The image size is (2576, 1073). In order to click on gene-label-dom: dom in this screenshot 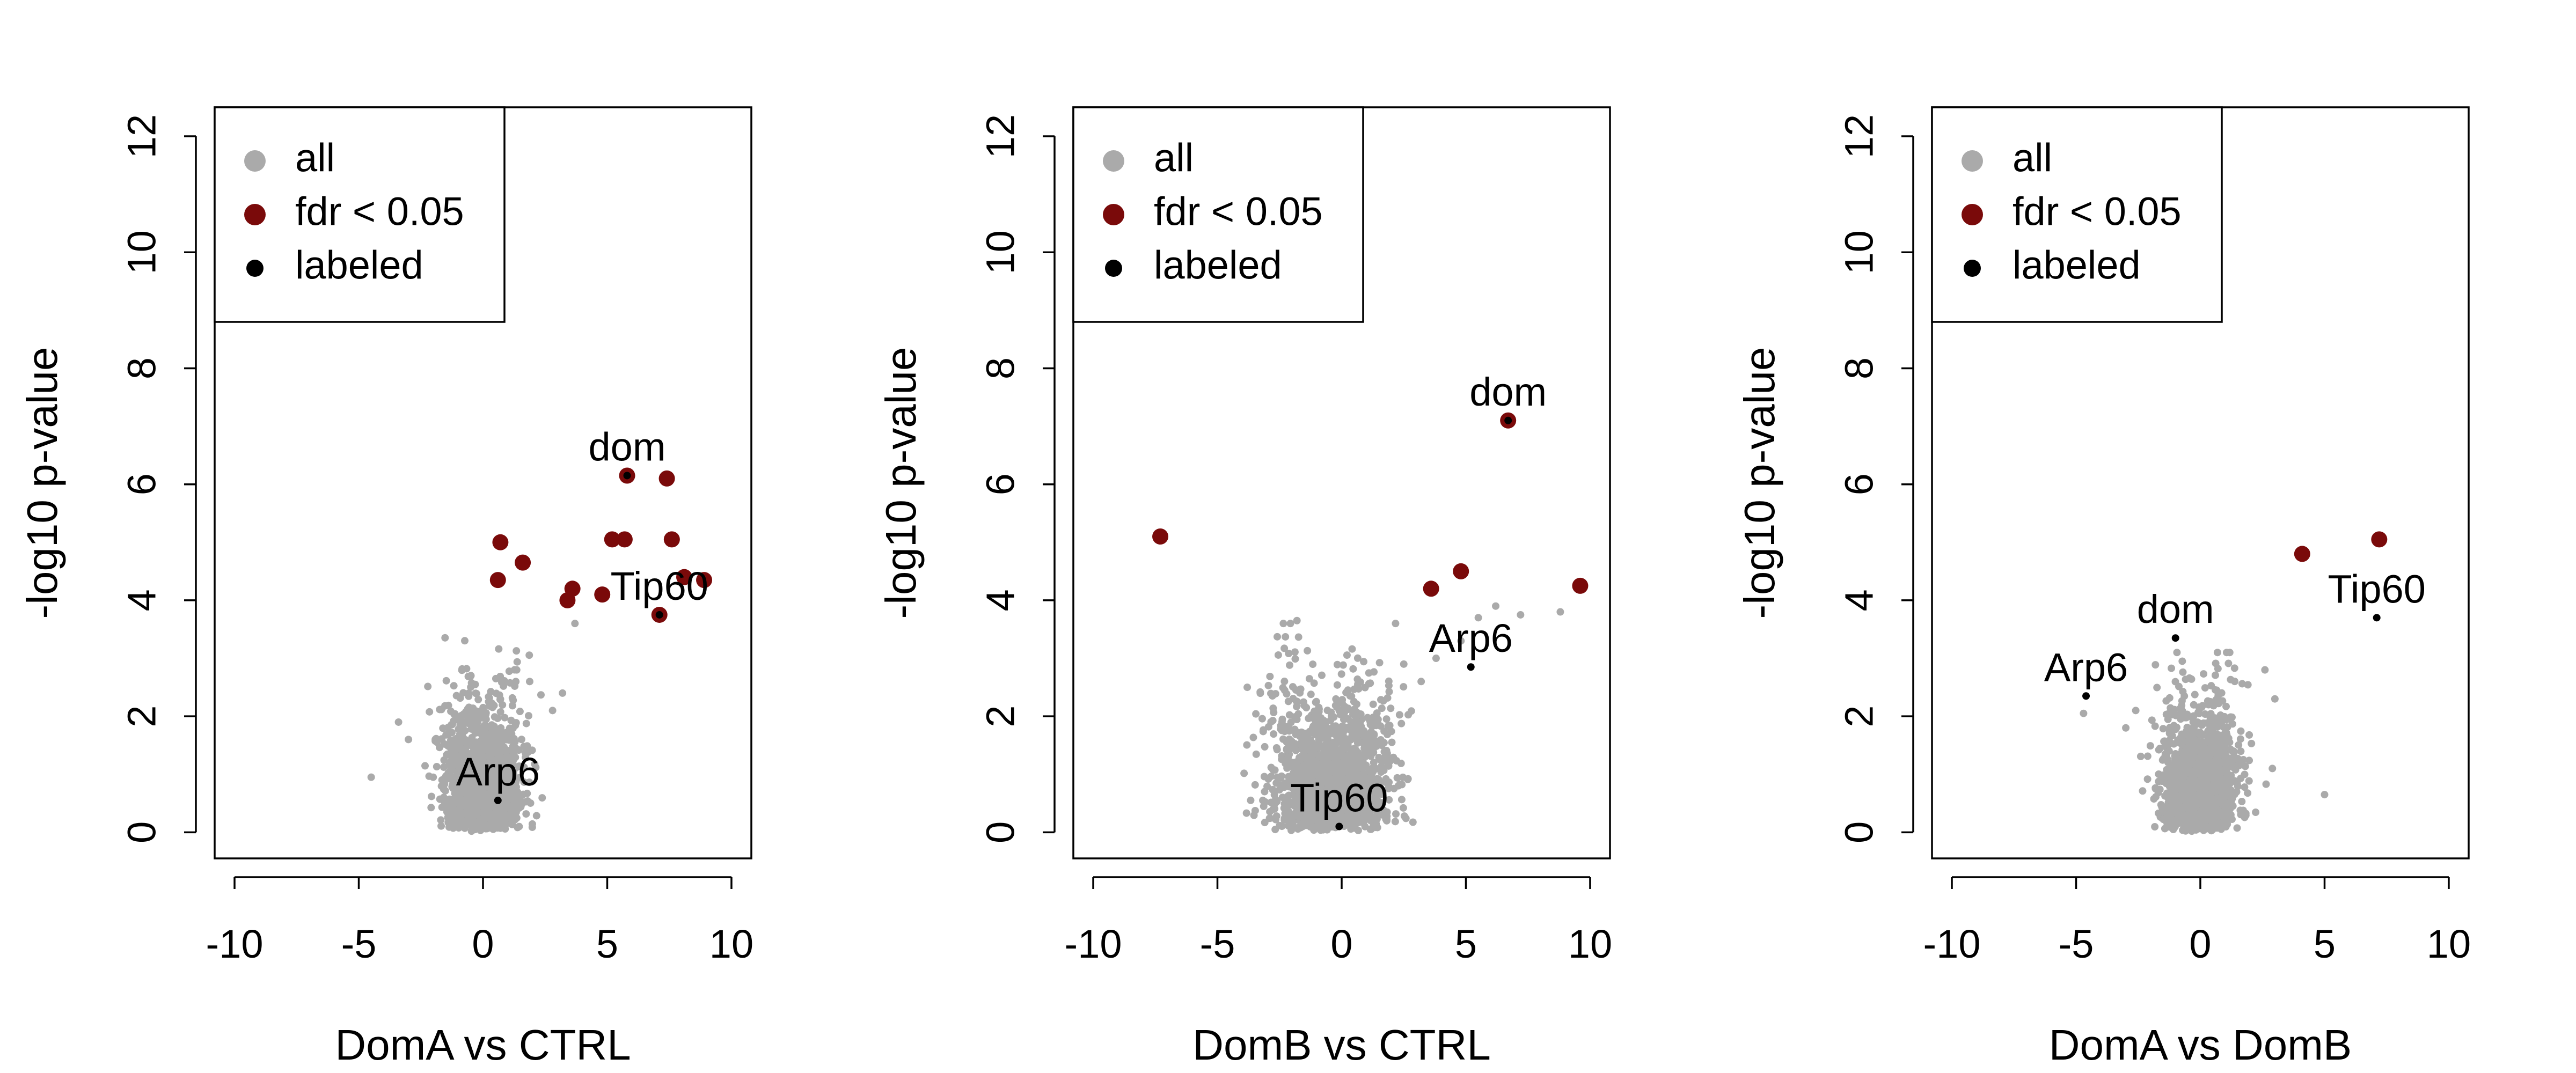, I will do `click(627, 446)`.